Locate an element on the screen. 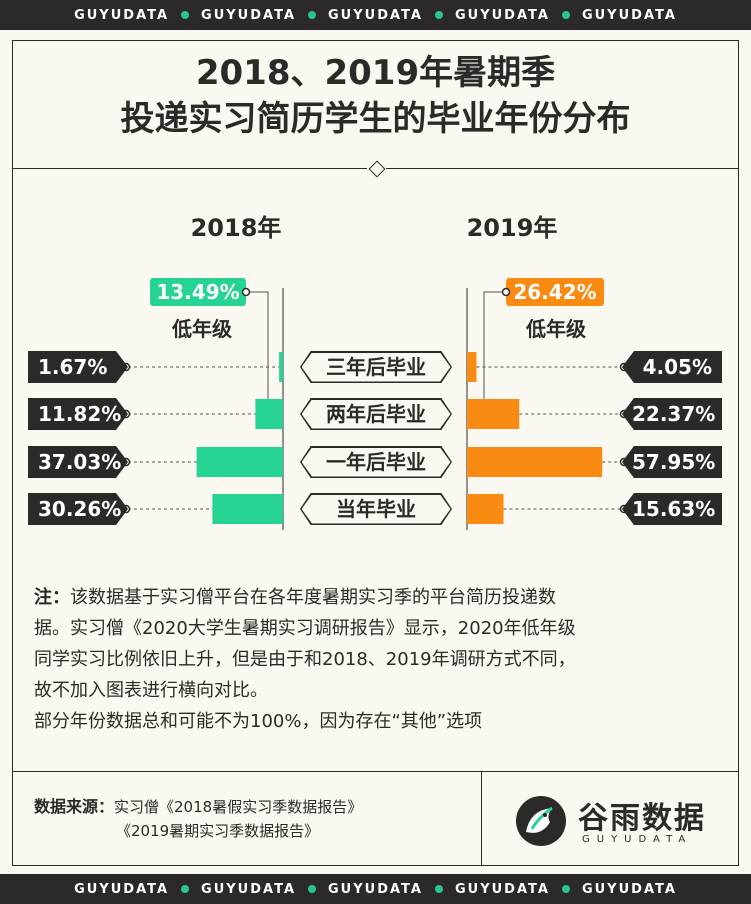 The width and height of the screenshot is (751, 904). category-row-4: 当年毕业 is located at coordinates (376, 509).